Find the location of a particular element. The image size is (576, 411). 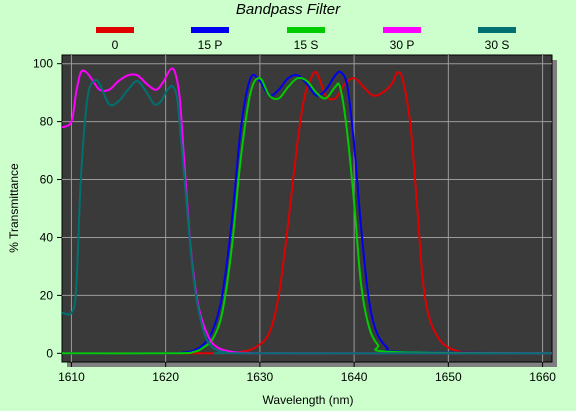

y-tick-label: 0 is located at coordinates (49, 353).